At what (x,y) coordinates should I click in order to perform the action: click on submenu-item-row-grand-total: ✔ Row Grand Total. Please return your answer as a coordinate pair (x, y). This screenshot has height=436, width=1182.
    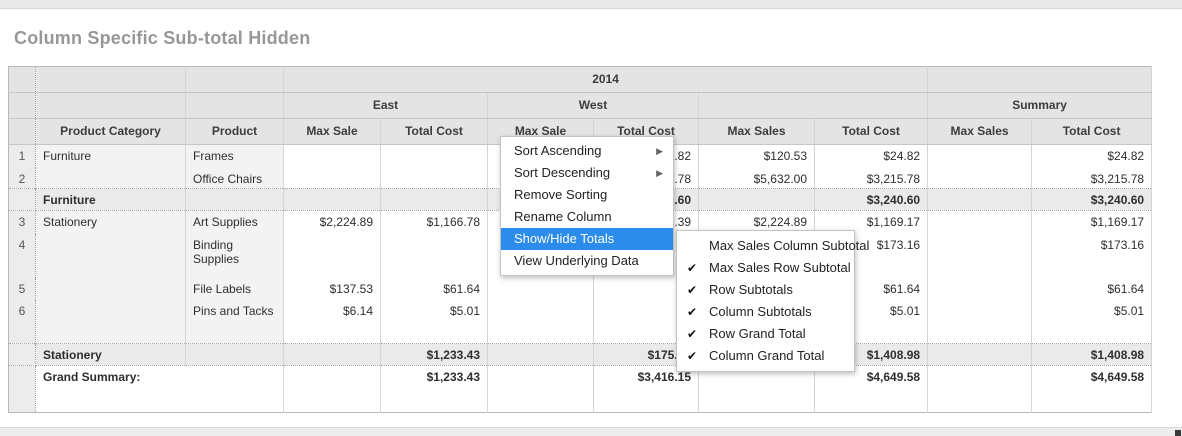
    Looking at the image, I should click on (765, 334).